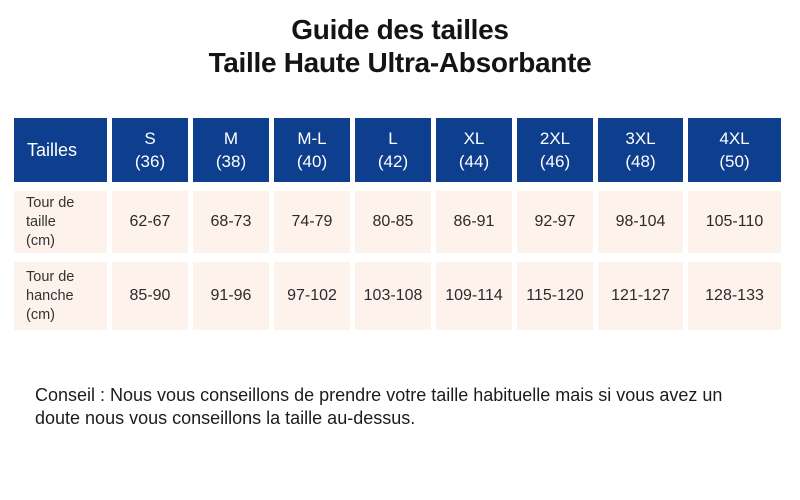 The width and height of the screenshot is (800, 500). Describe the element at coordinates (640, 150) in the screenshot. I see `header-cell-3xl: 3XL (48)` at that location.